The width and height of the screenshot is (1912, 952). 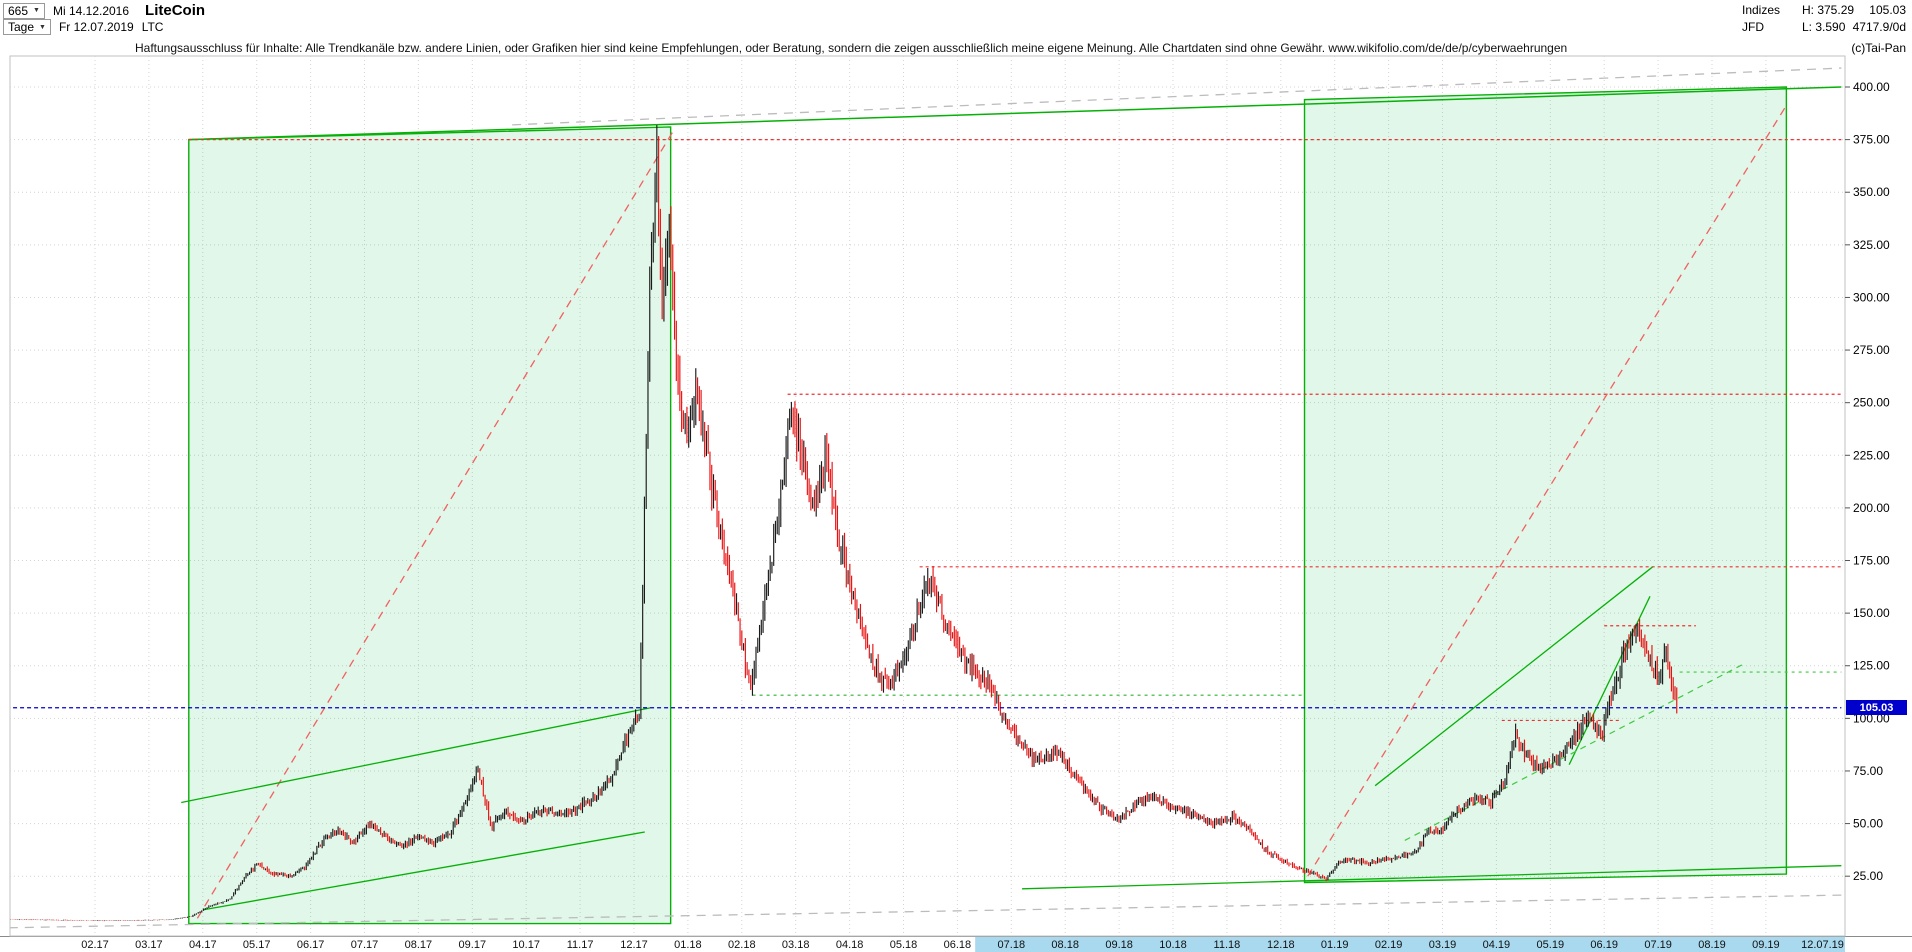 What do you see at coordinates (1658, 945) in the screenshot?
I see `x-axis-label: 07.19` at bounding box center [1658, 945].